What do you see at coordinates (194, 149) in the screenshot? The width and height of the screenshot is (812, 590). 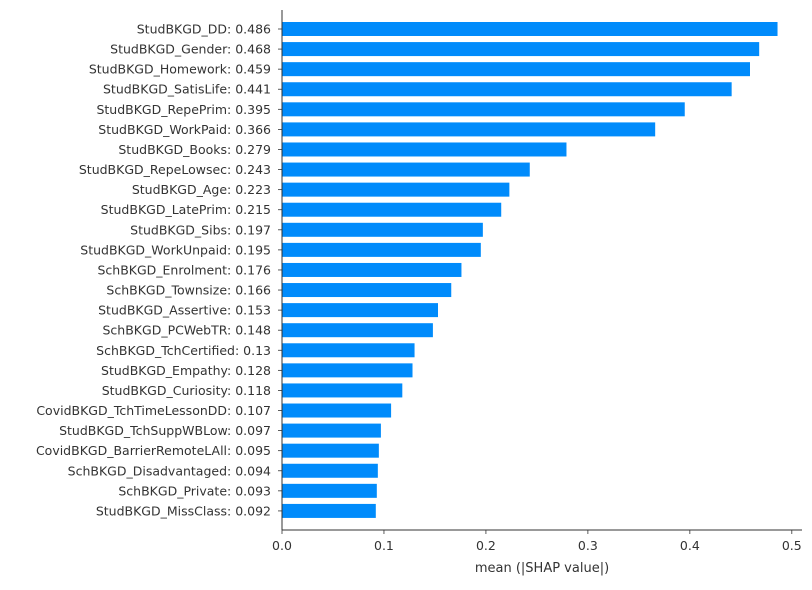 I see `category-label: StudBKGD_Books: 0.279` at bounding box center [194, 149].